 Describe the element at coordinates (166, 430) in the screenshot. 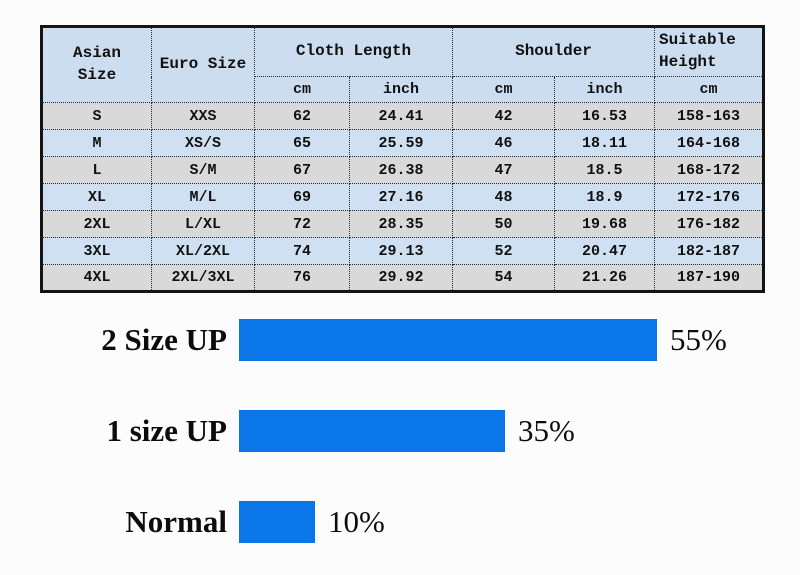

I see `bar-category-label: 1 size UP` at that location.